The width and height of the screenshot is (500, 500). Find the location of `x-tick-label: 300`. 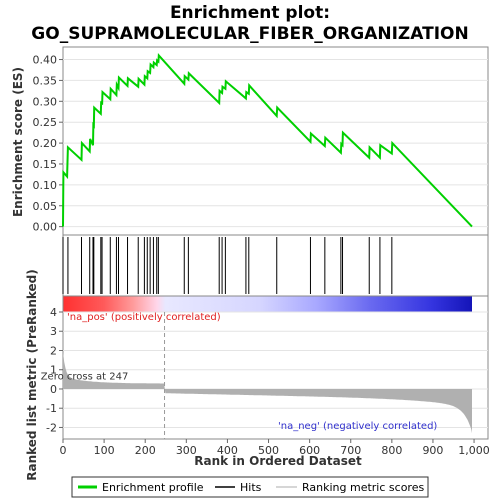

x-tick-label: 300 is located at coordinates (186, 450).